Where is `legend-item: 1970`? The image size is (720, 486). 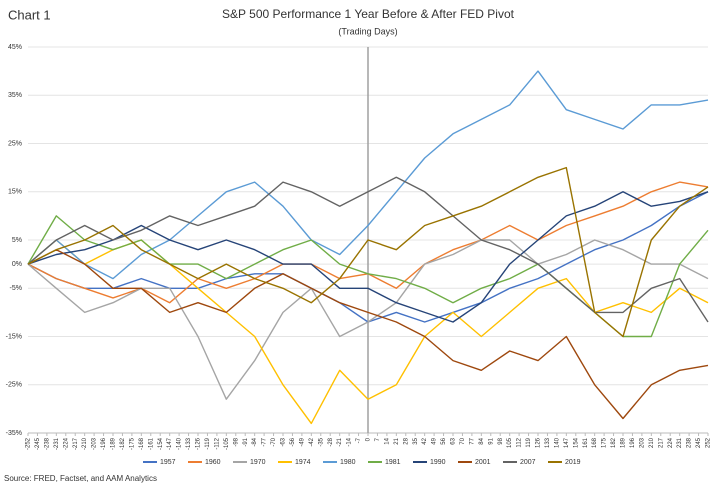
legend-item: 1970 is located at coordinates (249, 462).